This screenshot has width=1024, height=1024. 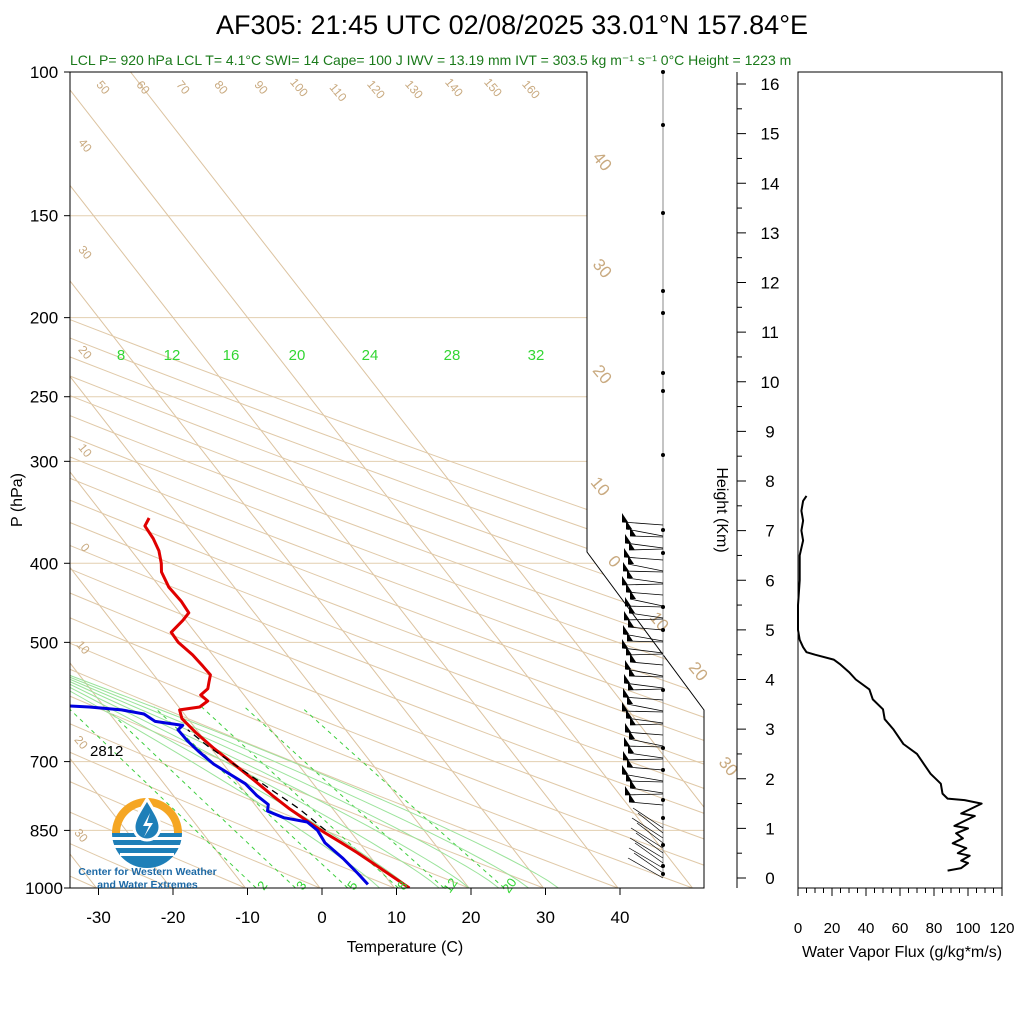 I want to click on temperature-tick-label: -30, so click(x=98, y=917).